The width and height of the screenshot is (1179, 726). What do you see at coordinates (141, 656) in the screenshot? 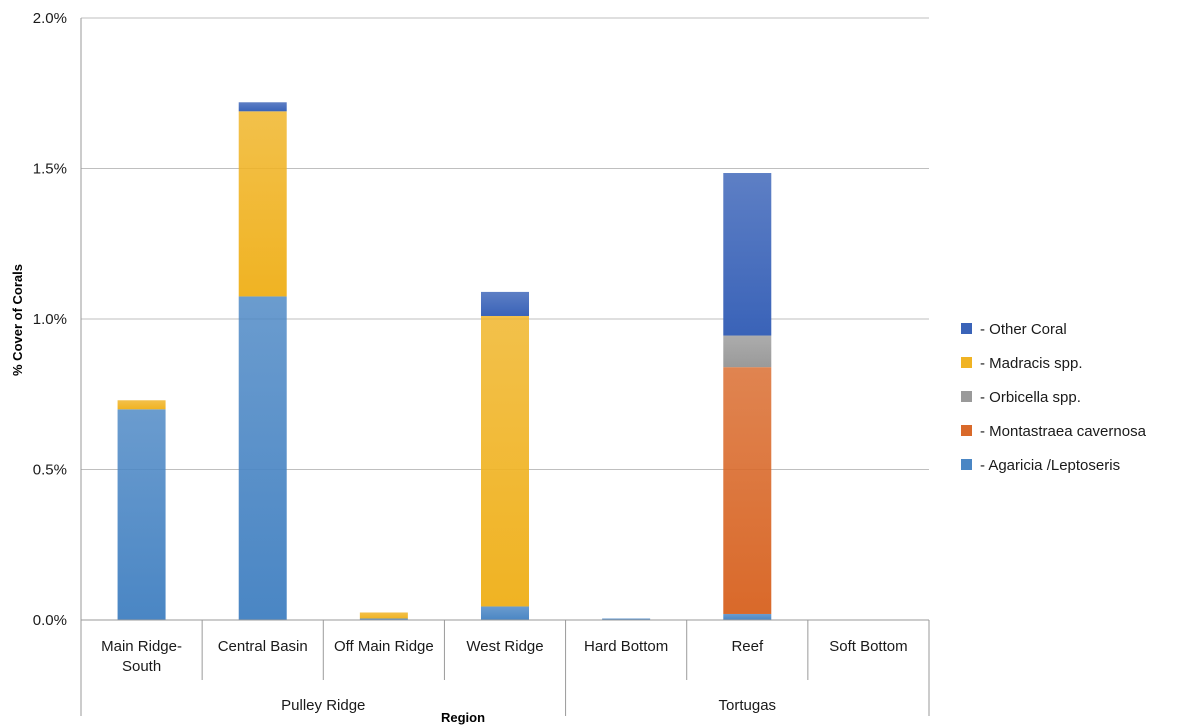
I see `x-category-label: Main Ridge-South` at bounding box center [141, 656].